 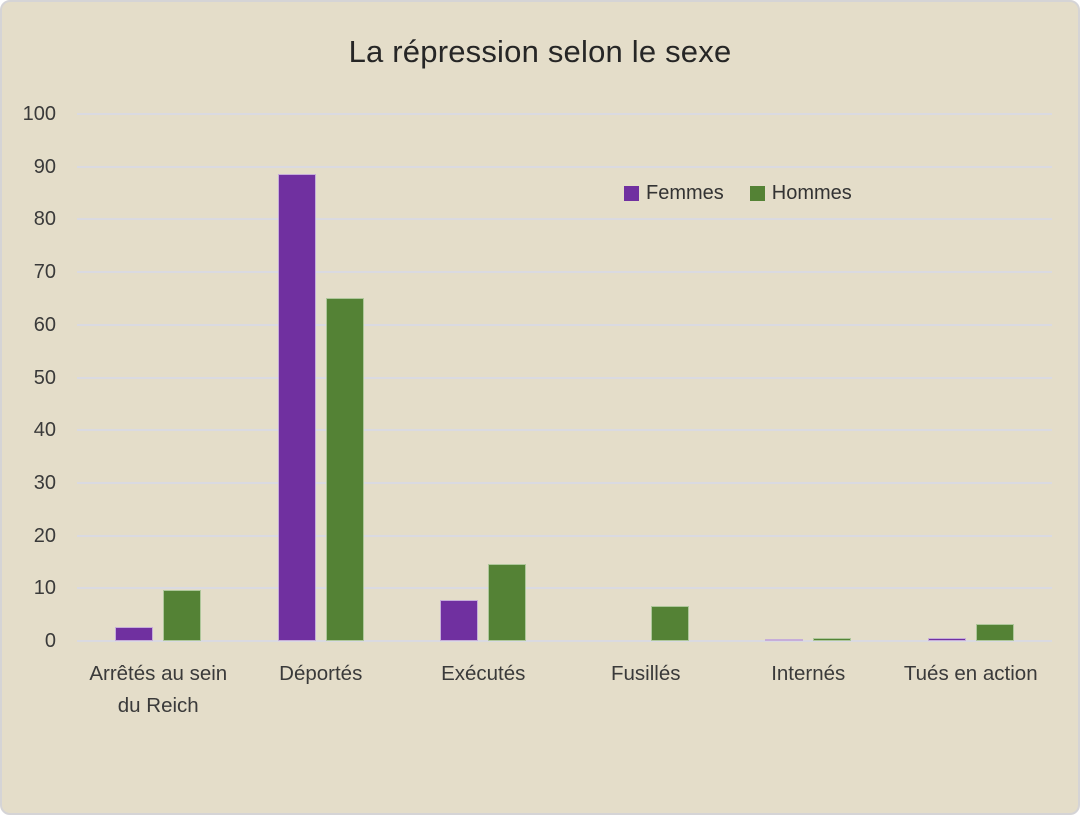 I want to click on legend-label-hommes: Hommes, so click(x=811, y=193).